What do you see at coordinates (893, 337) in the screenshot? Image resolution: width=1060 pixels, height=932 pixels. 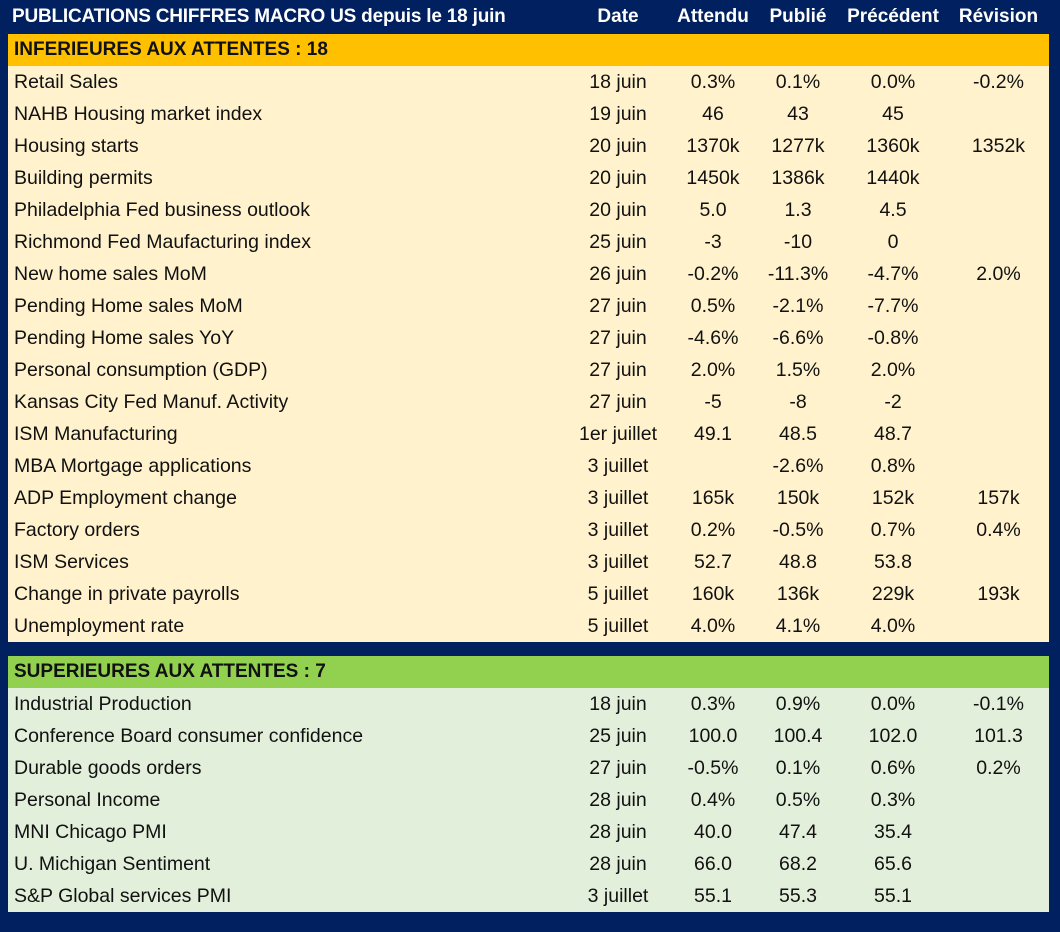 I see `previous-value: -0.8%` at bounding box center [893, 337].